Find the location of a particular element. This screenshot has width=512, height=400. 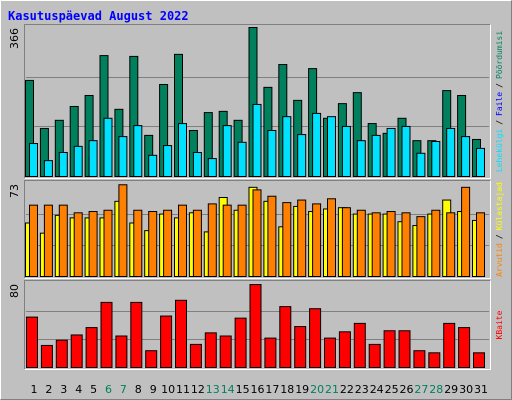

x-tick-label: 3 is located at coordinates (63, 389).